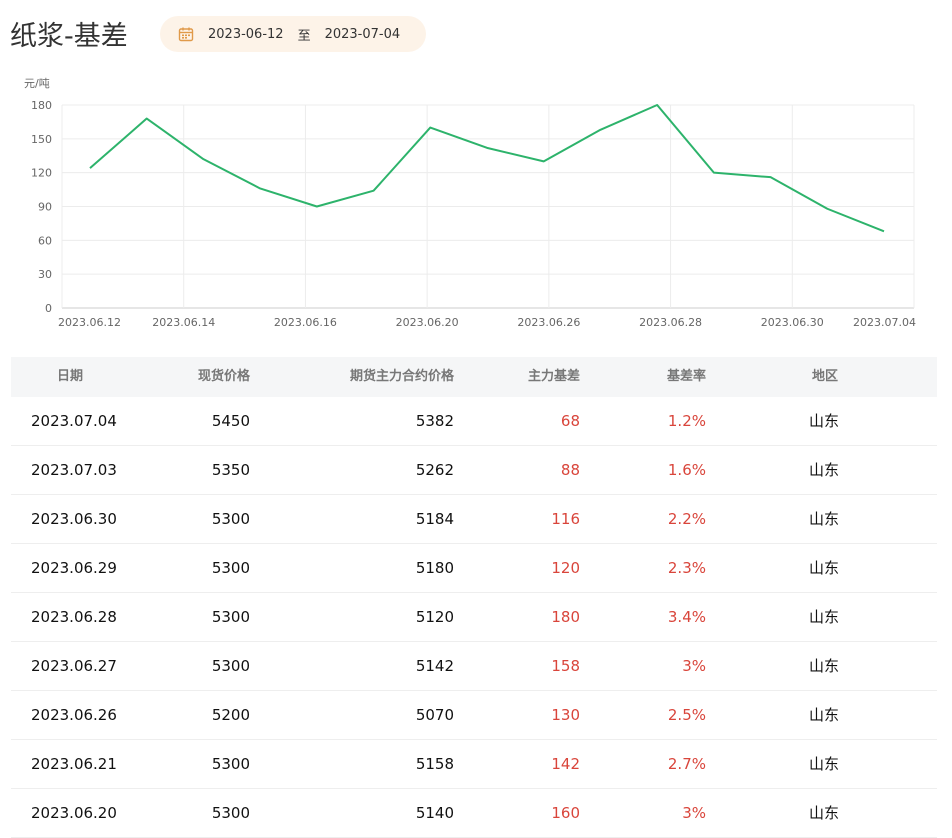  I want to click on y-tick-label: 60, so click(45, 240).